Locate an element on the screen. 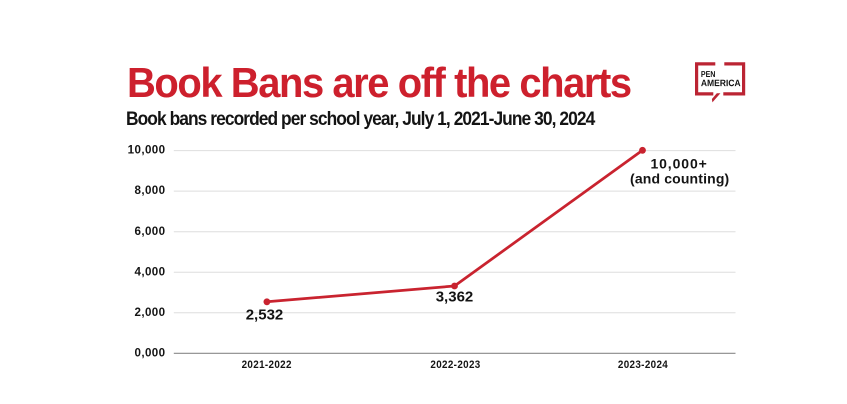 Image resolution: width=847 pixels, height=404 pixels. svg-text: 8,000 is located at coordinates (149, 190).